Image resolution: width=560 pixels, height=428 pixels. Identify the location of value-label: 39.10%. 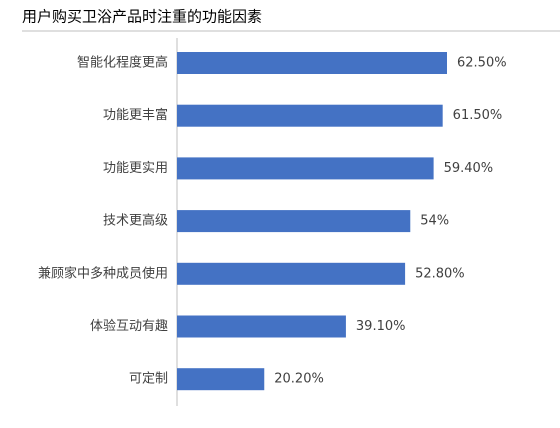
(381, 326).